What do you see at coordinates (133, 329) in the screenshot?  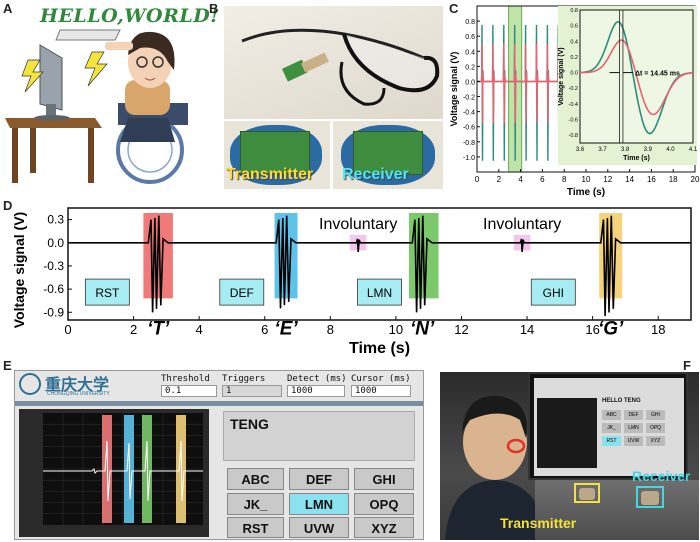 I see `x-tick-label: 2` at bounding box center [133, 329].